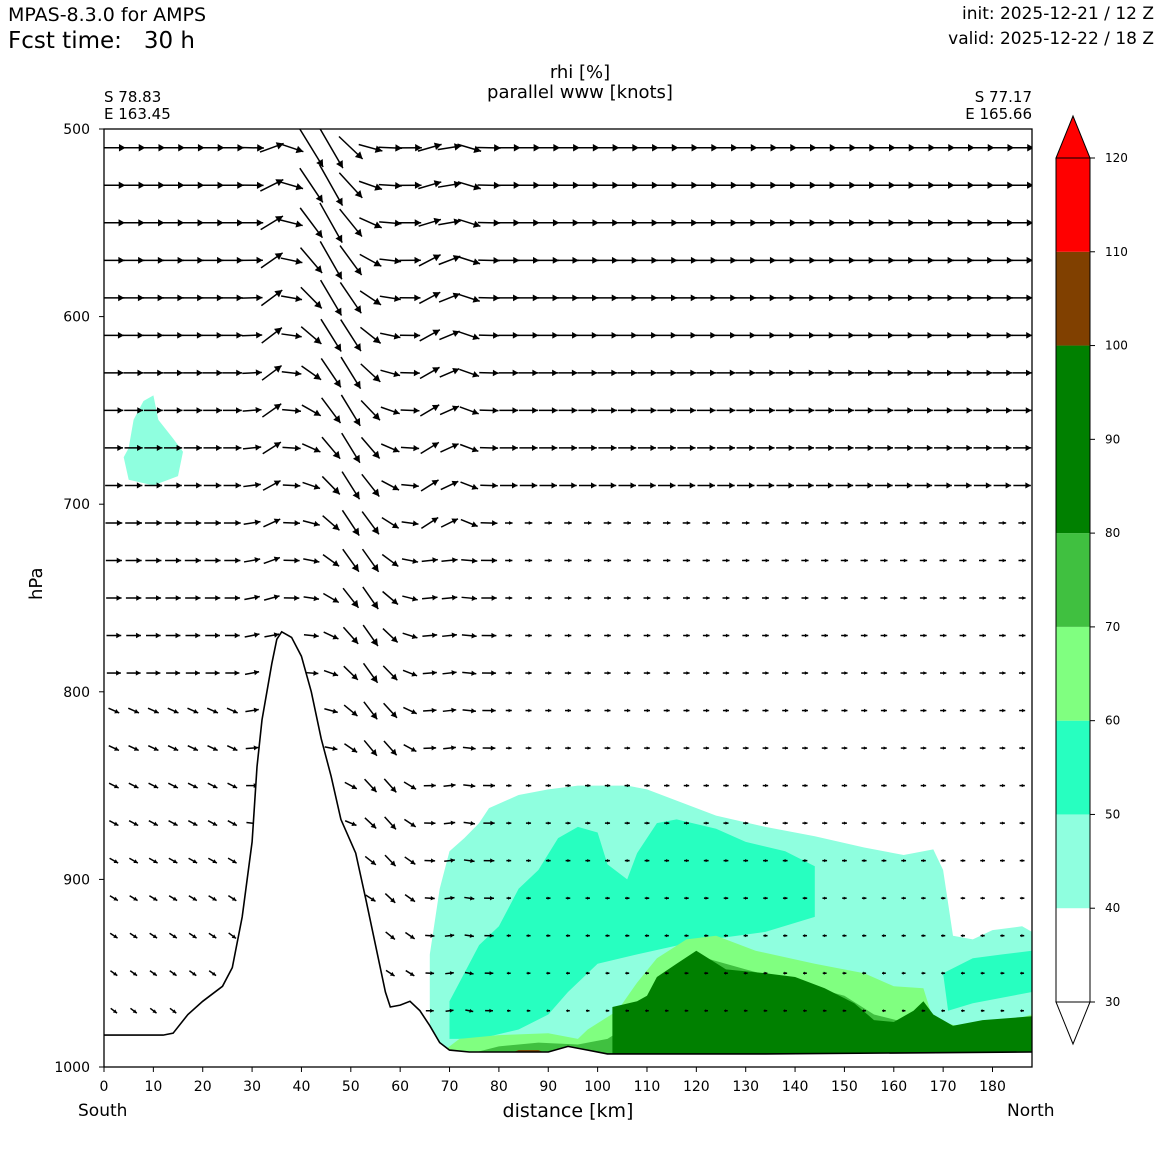 The width and height of the screenshot is (1160, 1160). What do you see at coordinates (844, 1087) in the screenshot?
I see `x-tick-label-150: 150` at bounding box center [844, 1087].